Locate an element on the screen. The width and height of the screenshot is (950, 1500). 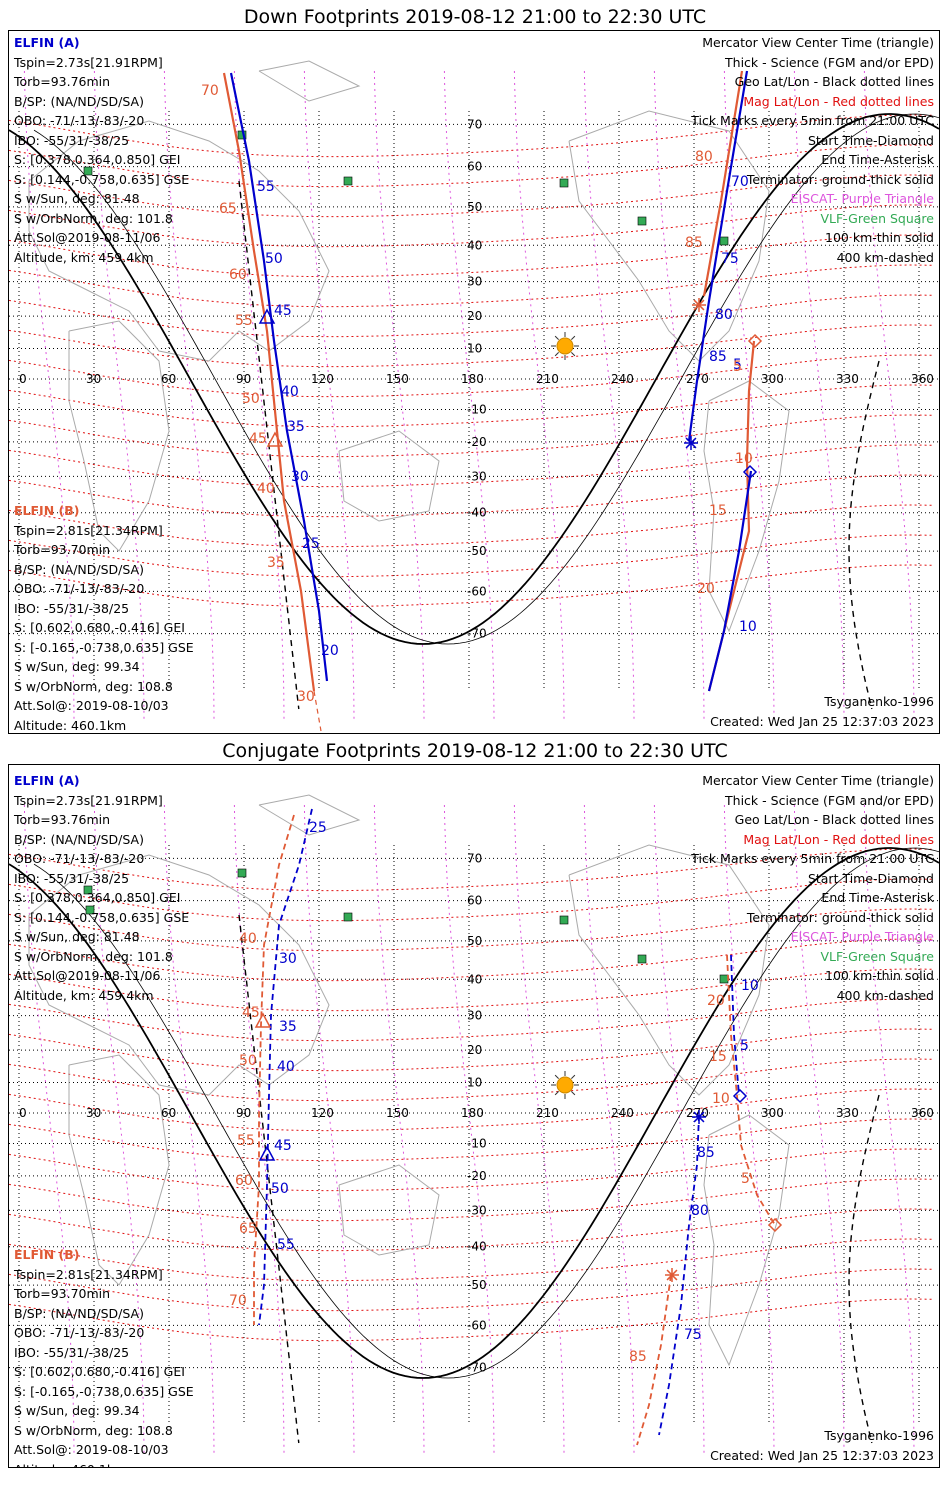
legend-line: VLF-Green Square is located at coordinates (877, 218).